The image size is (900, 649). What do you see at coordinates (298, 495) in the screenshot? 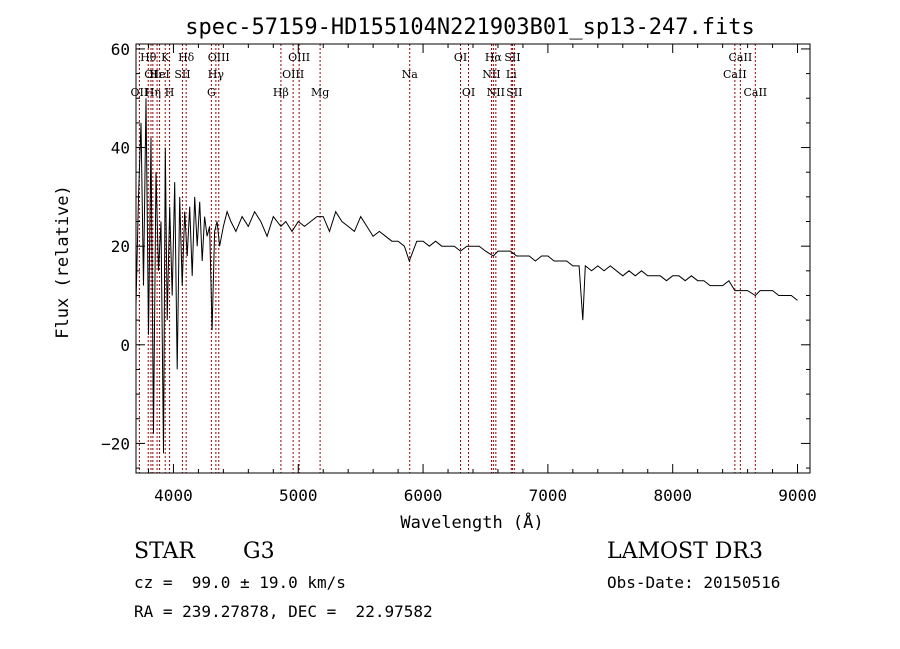
I see `x-tick-label: 5000` at bounding box center [298, 495].